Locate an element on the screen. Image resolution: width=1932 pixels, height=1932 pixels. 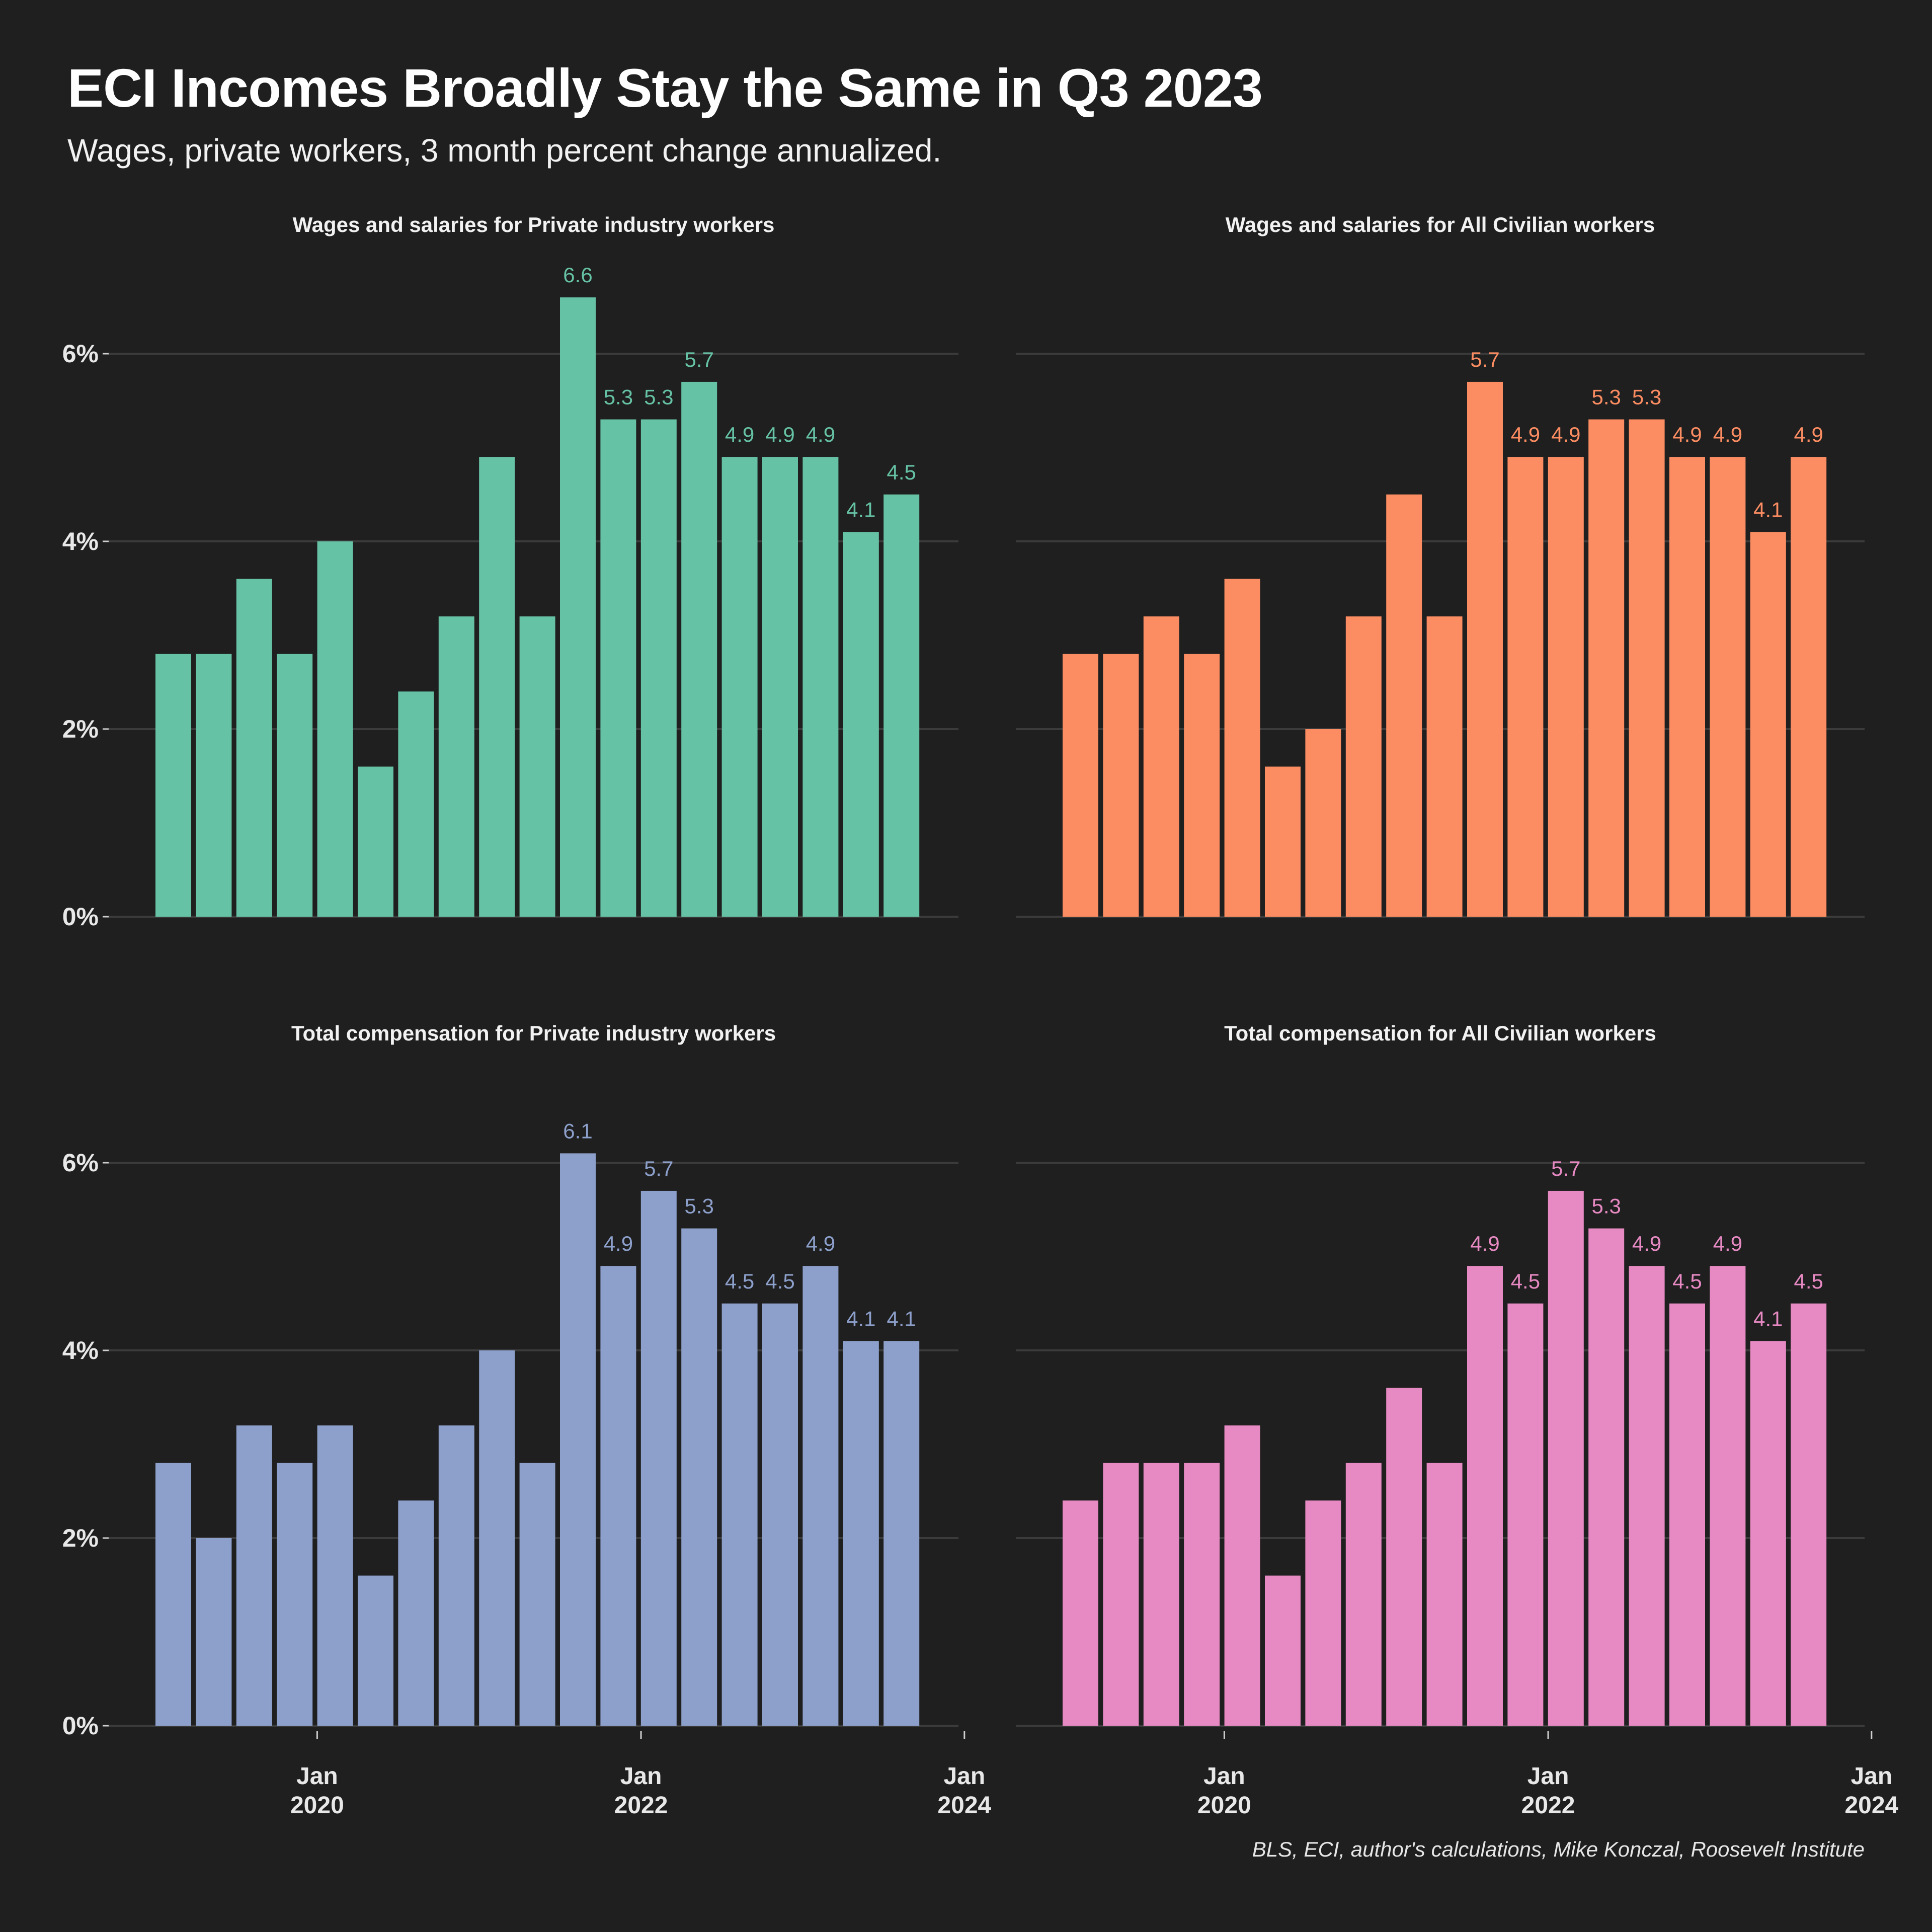
x-tick-month-4-1: Jan is located at coordinates (1548, 1776).